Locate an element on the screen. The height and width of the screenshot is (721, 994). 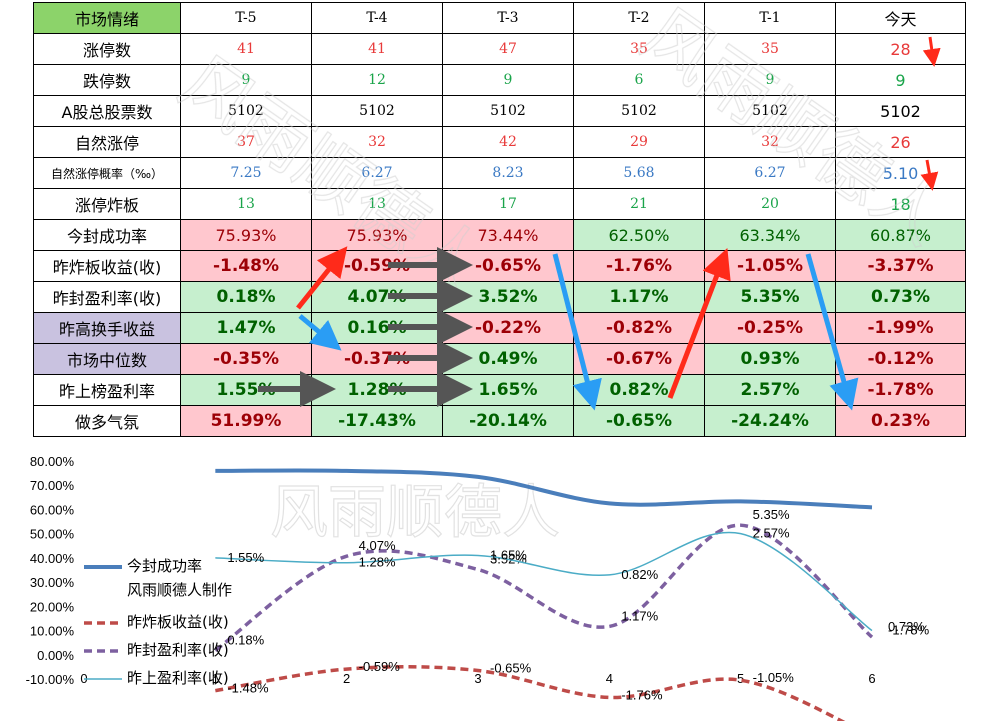
row-label: 昨上榜盈利率 is located at coordinates (107, 390).